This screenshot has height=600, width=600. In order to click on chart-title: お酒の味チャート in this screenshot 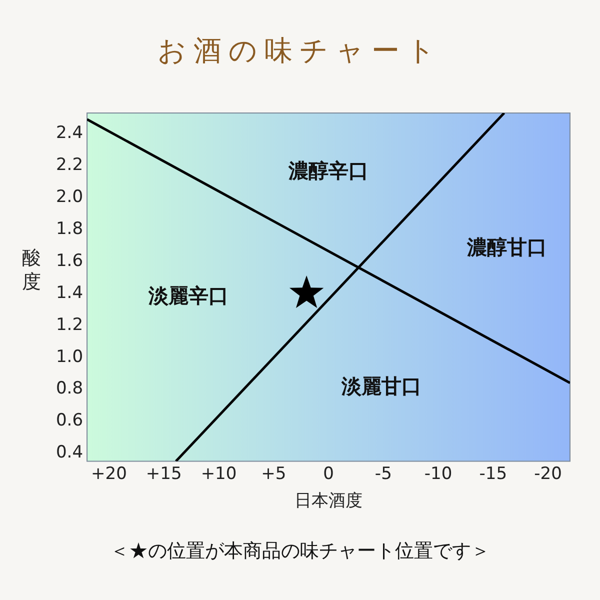, I will do `click(300, 52)`.